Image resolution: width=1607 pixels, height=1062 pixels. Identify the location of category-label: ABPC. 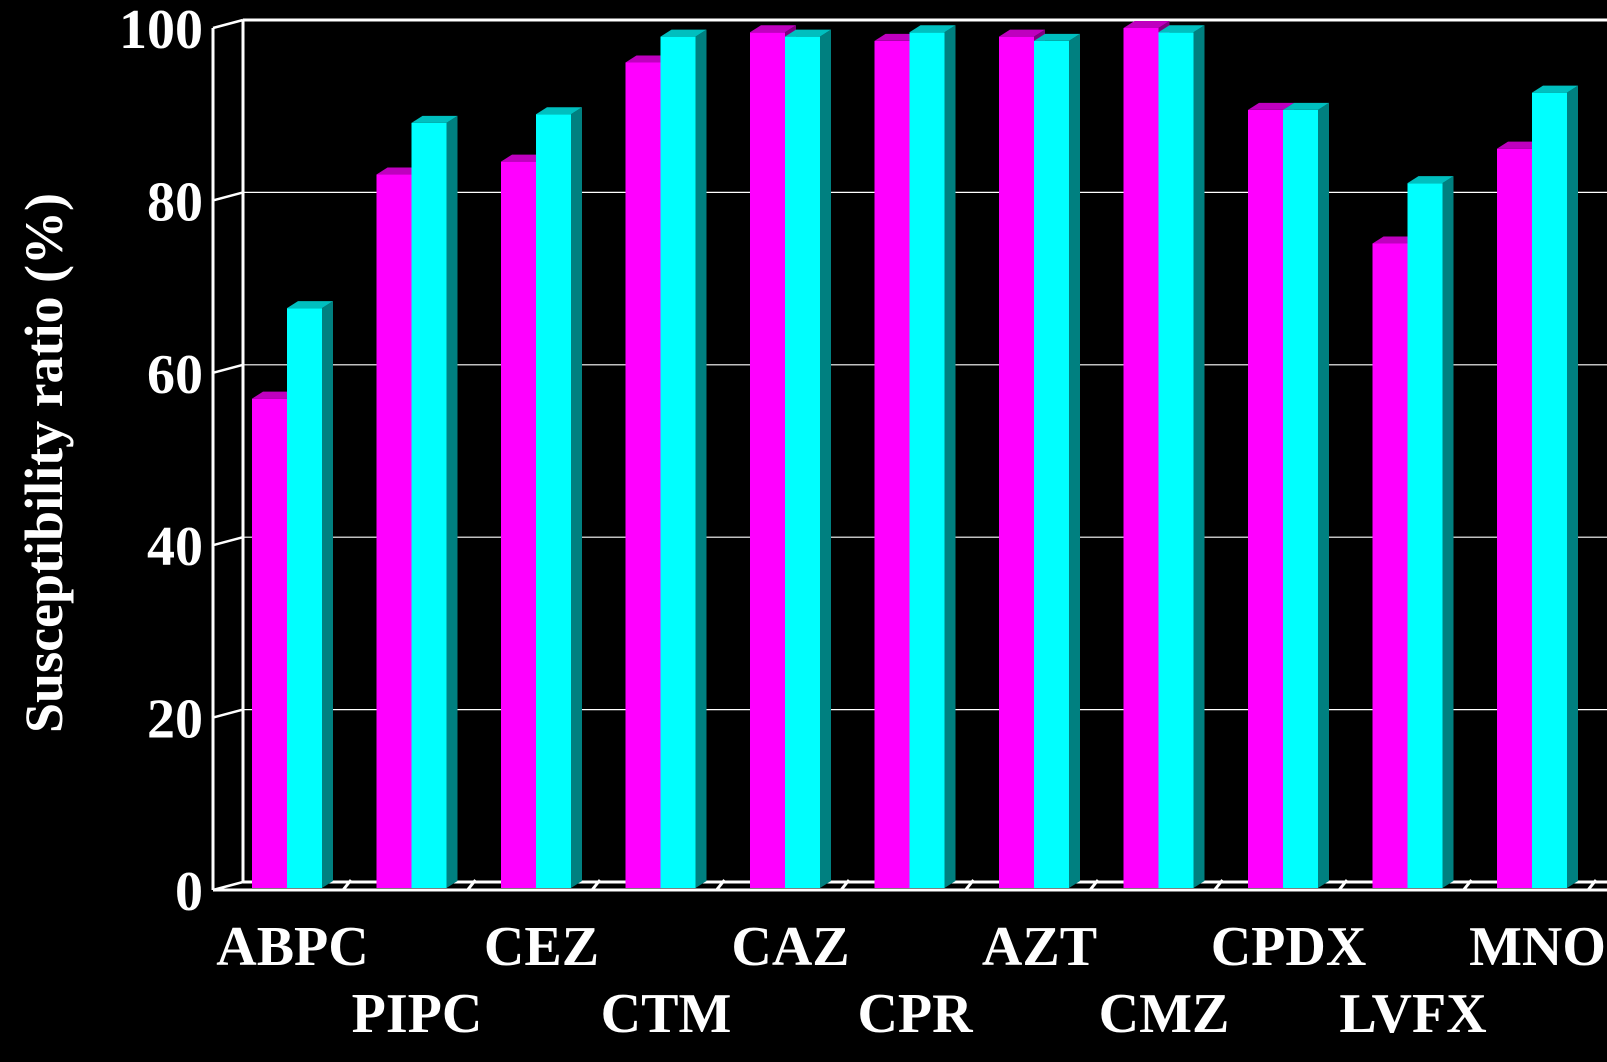
(292, 947).